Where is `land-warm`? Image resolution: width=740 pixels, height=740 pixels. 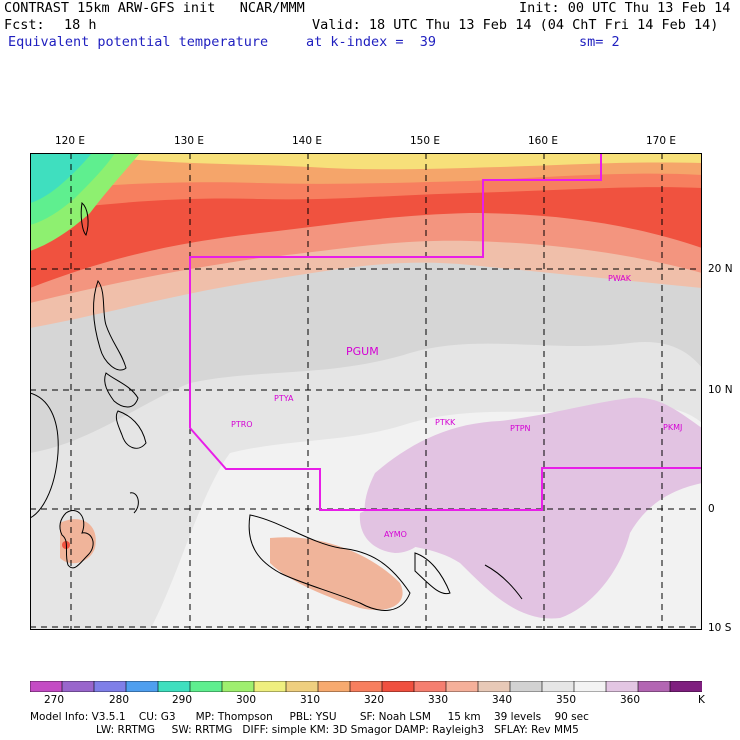 land-warm is located at coordinates (336, 574).